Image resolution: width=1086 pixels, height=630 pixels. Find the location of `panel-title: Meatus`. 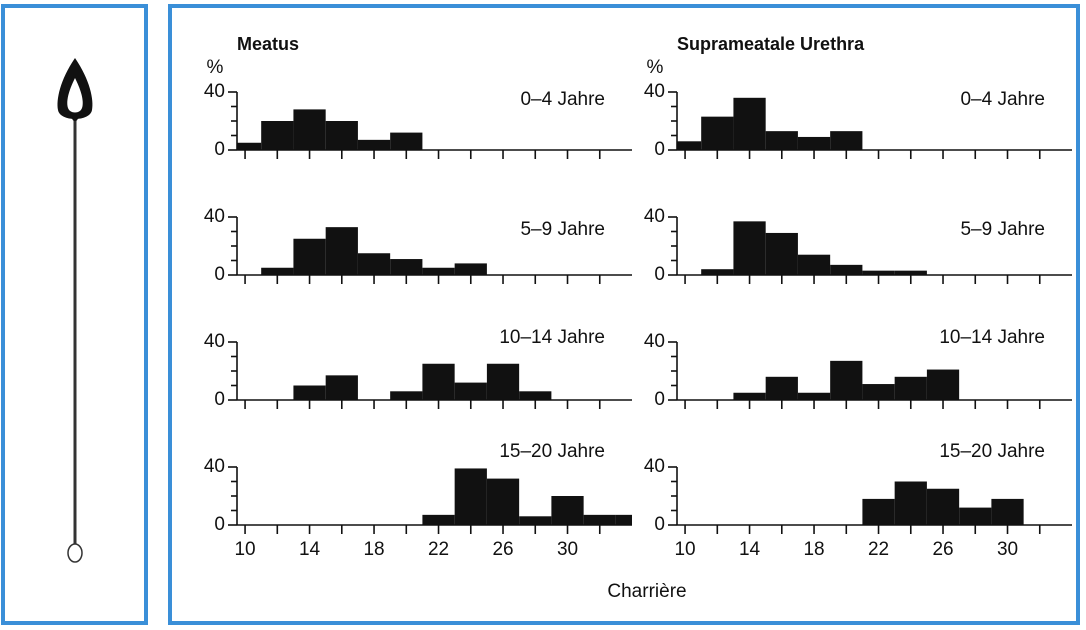

panel-title: Meatus is located at coordinates (268, 44).